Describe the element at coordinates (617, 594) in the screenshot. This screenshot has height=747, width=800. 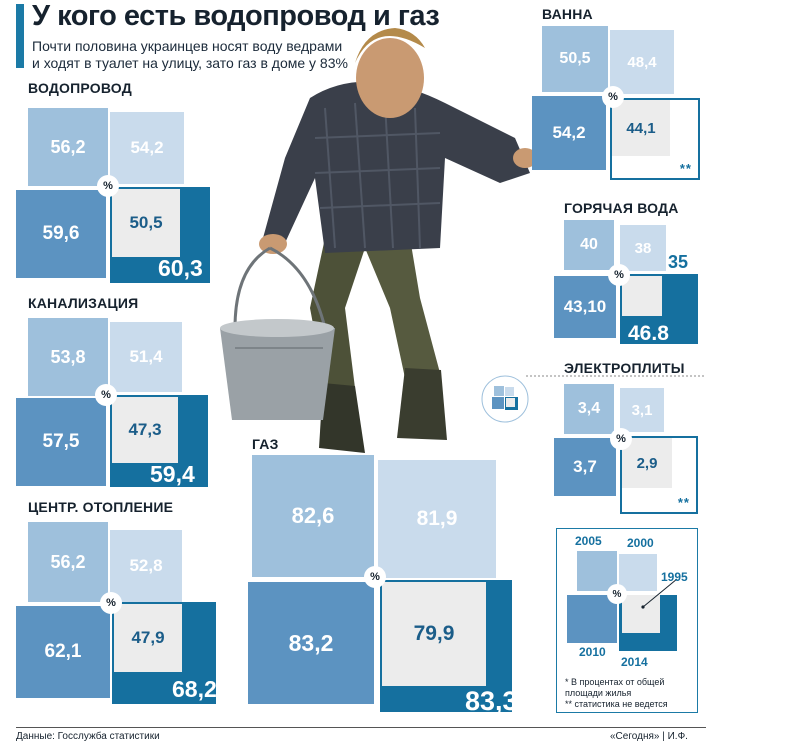
I see `legend-percent-sign: %` at that location.